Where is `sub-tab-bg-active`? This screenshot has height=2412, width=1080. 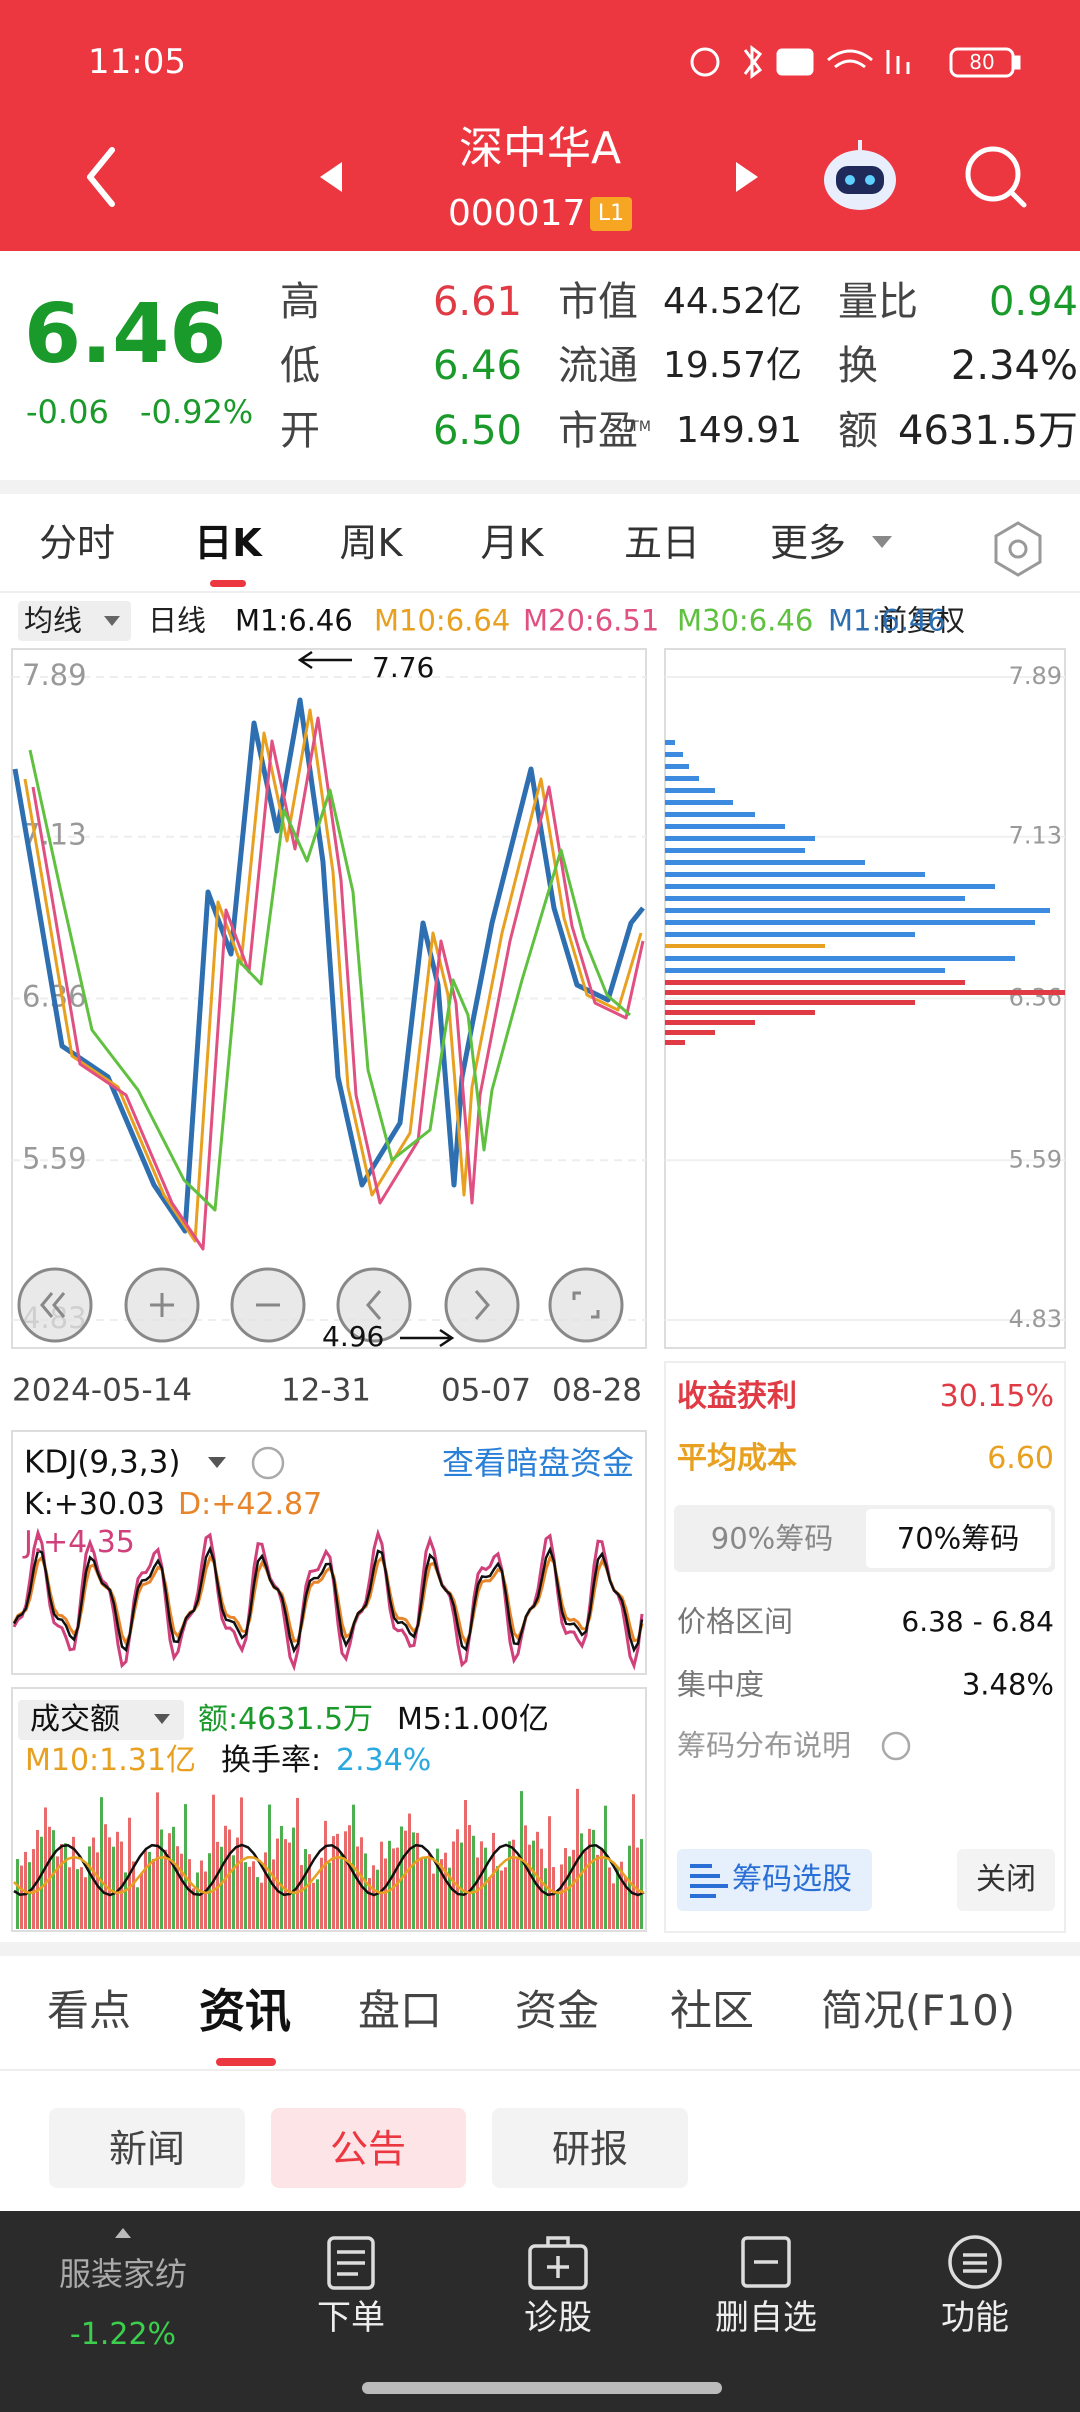 sub-tab-bg-active is located at coordinates (368, 2148).